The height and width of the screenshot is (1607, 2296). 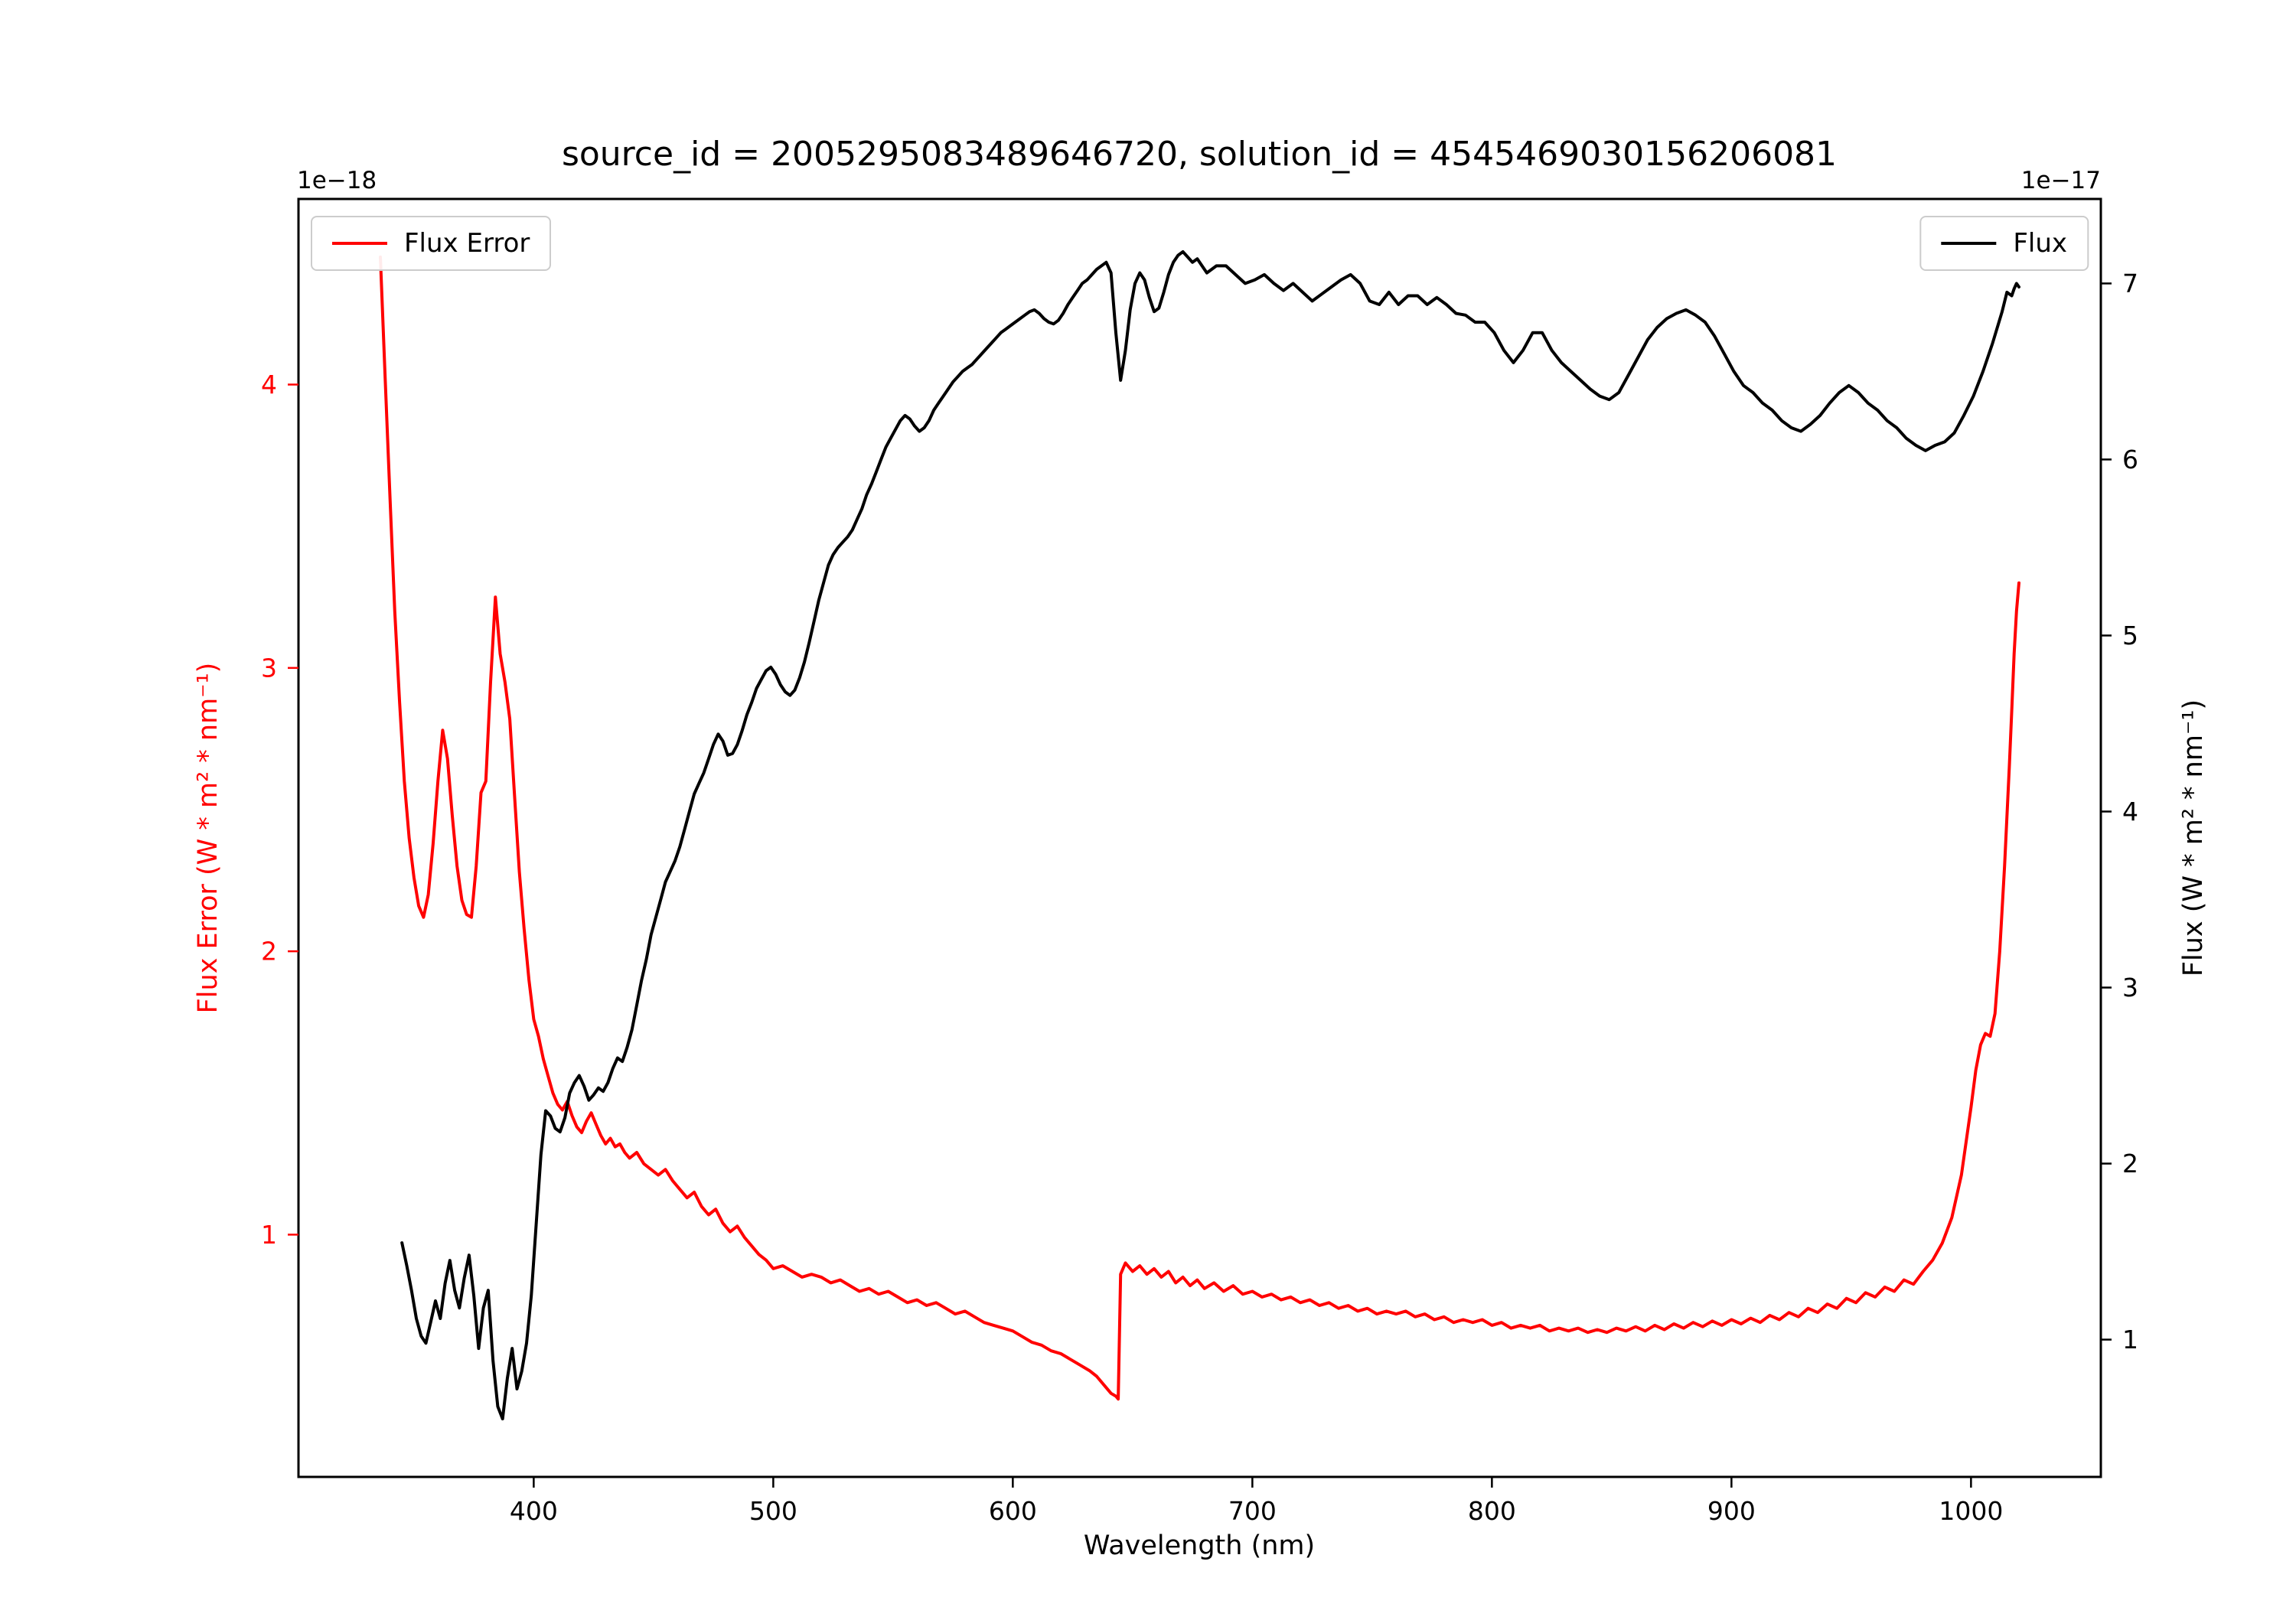 I want to click on x-tick-label: 1000, so click(x=1971, y=1511).